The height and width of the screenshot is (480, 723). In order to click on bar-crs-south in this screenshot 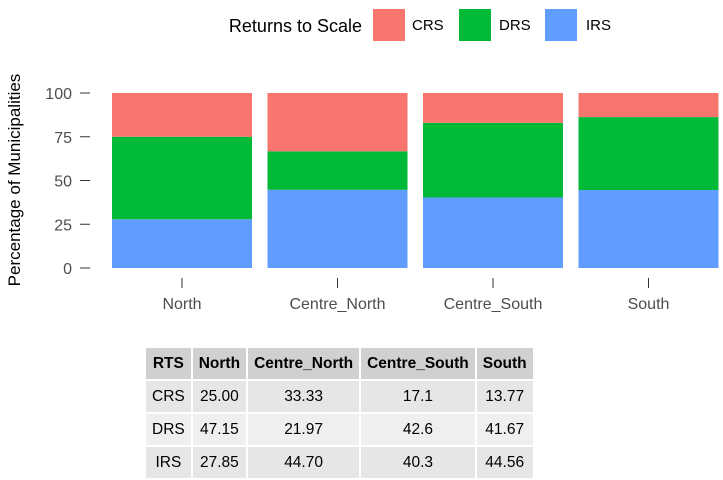, I will do `click(648, 105)`.